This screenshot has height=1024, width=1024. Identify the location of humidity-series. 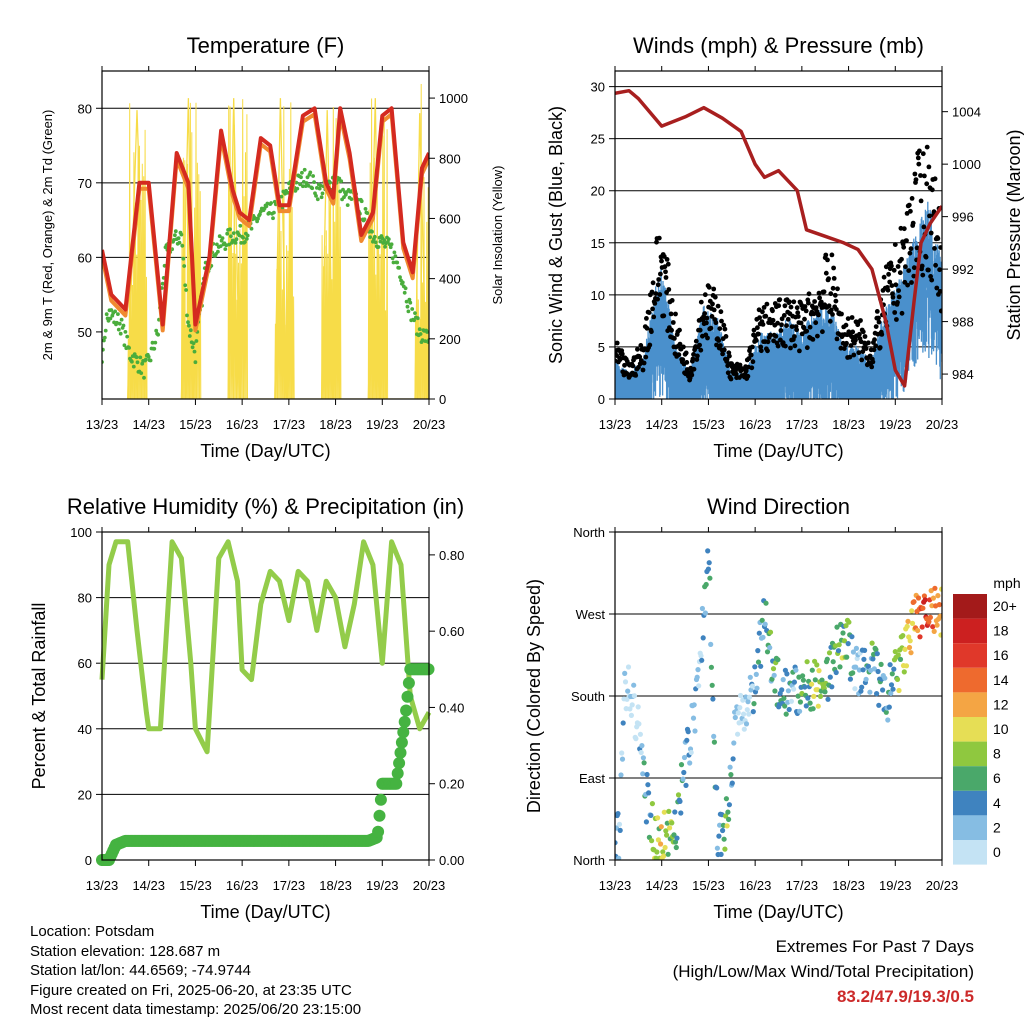
(265, 702).